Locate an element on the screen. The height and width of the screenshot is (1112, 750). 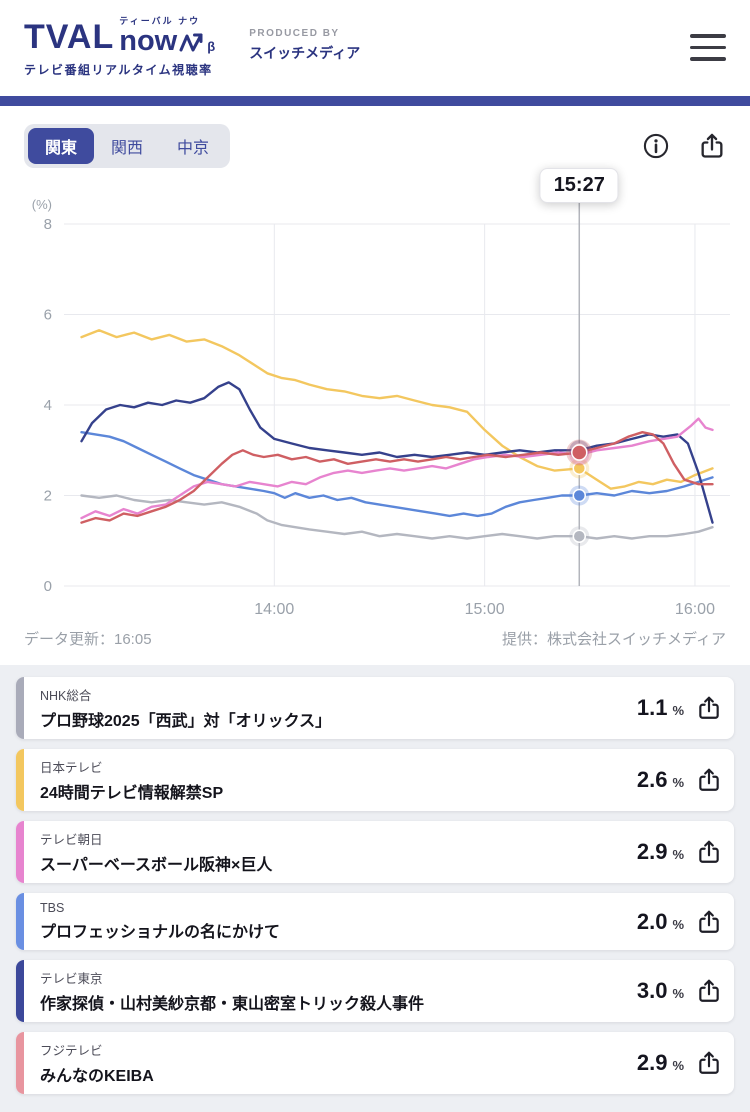
tval-now-logo: TVAL ティーバル ナウ now β テレビ番組リアルタイム視聴率 is located at coordinates (119, 46).